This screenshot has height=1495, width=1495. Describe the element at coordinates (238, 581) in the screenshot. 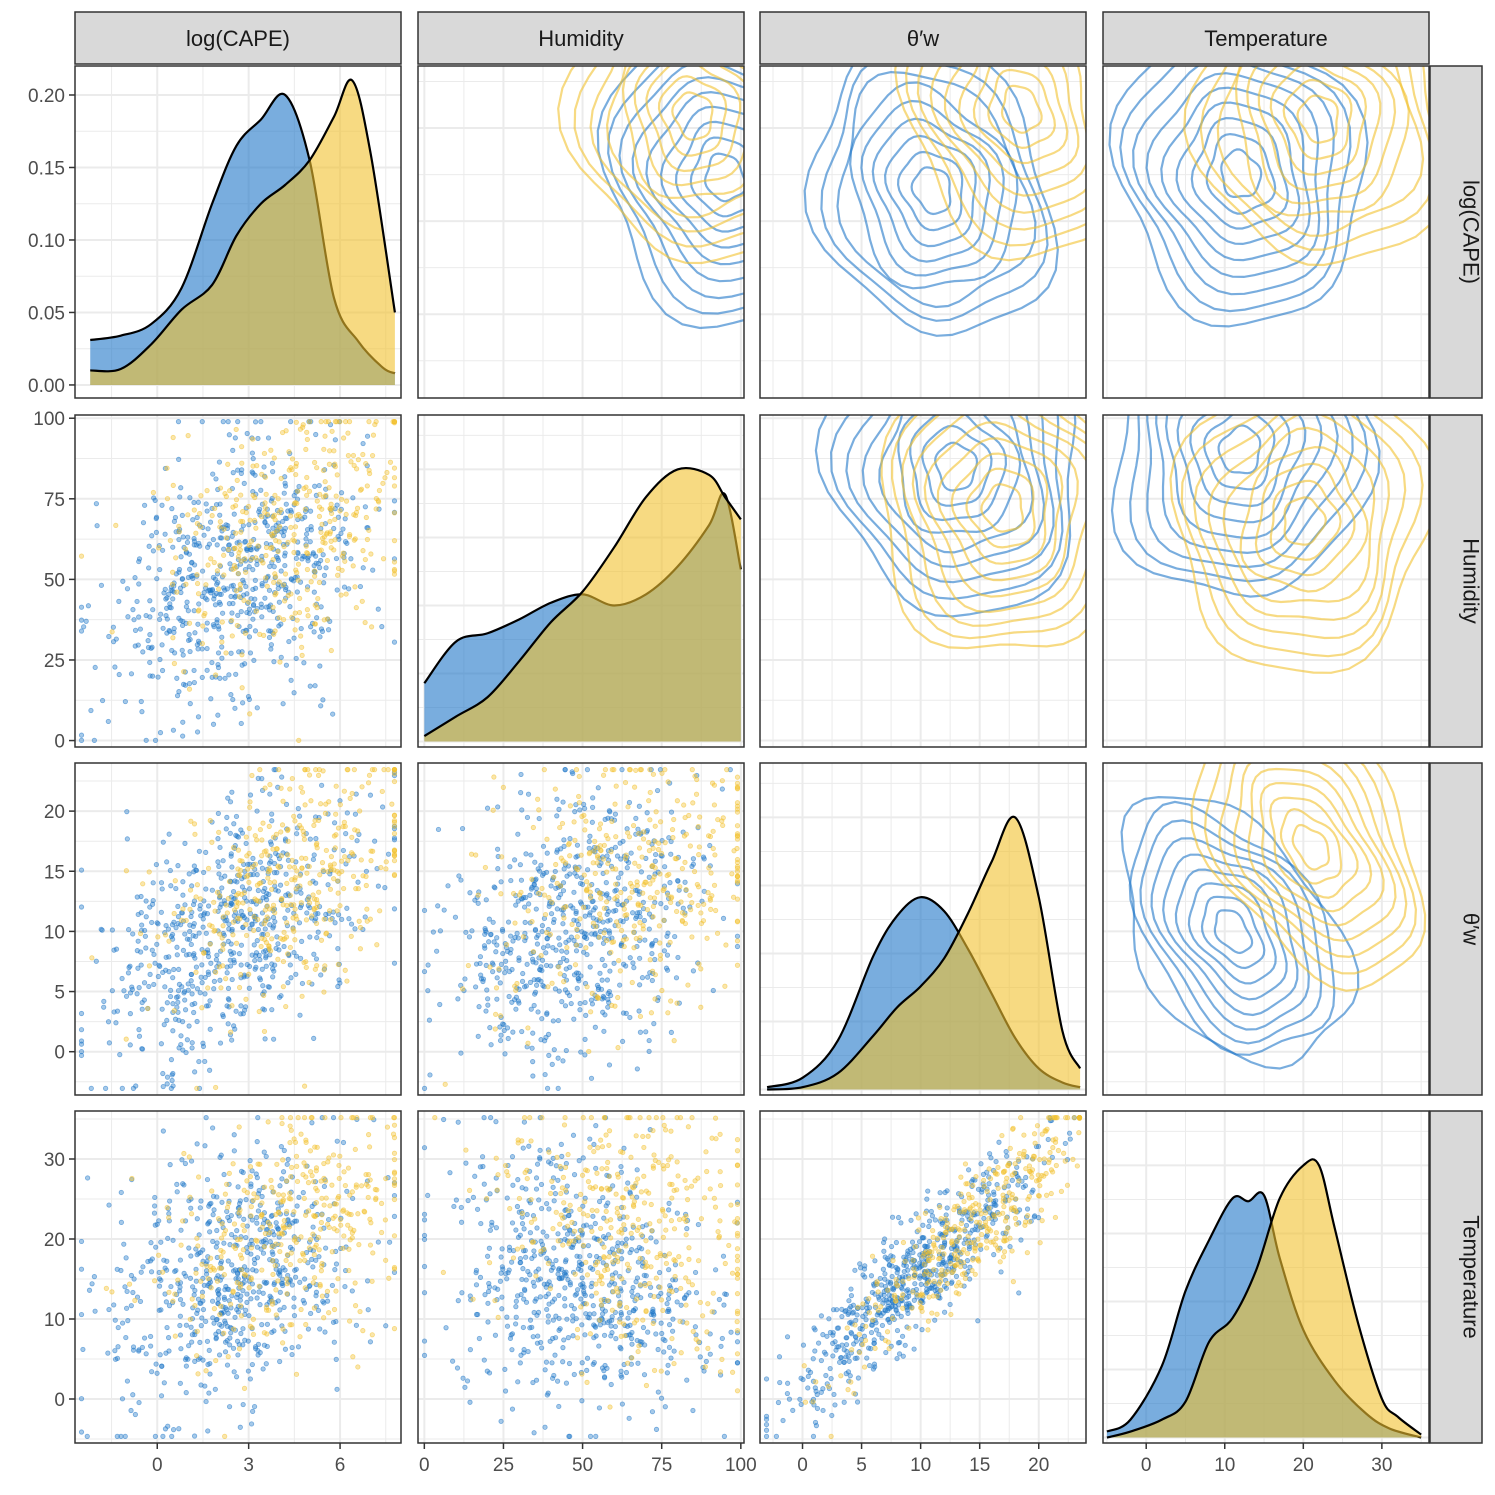

I see `panel-humidity-vs-log-cape` at that location.